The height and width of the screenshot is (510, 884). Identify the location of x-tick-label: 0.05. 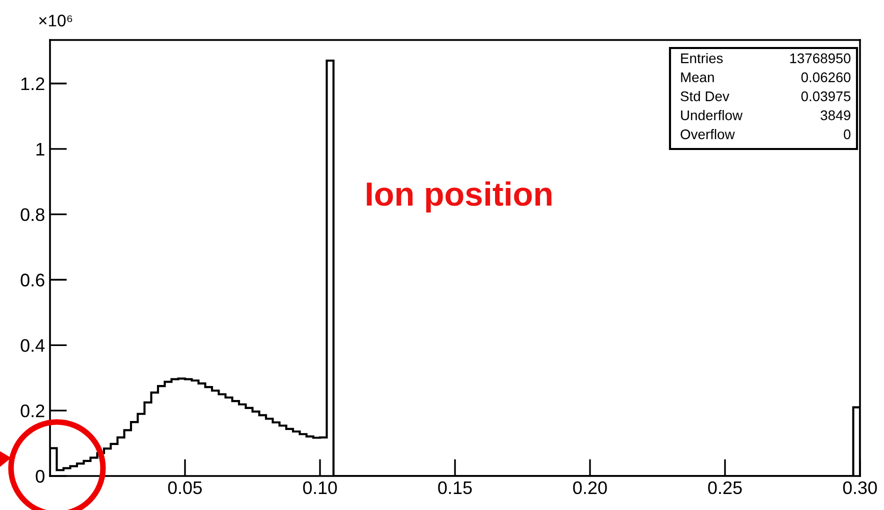
(185, 487).